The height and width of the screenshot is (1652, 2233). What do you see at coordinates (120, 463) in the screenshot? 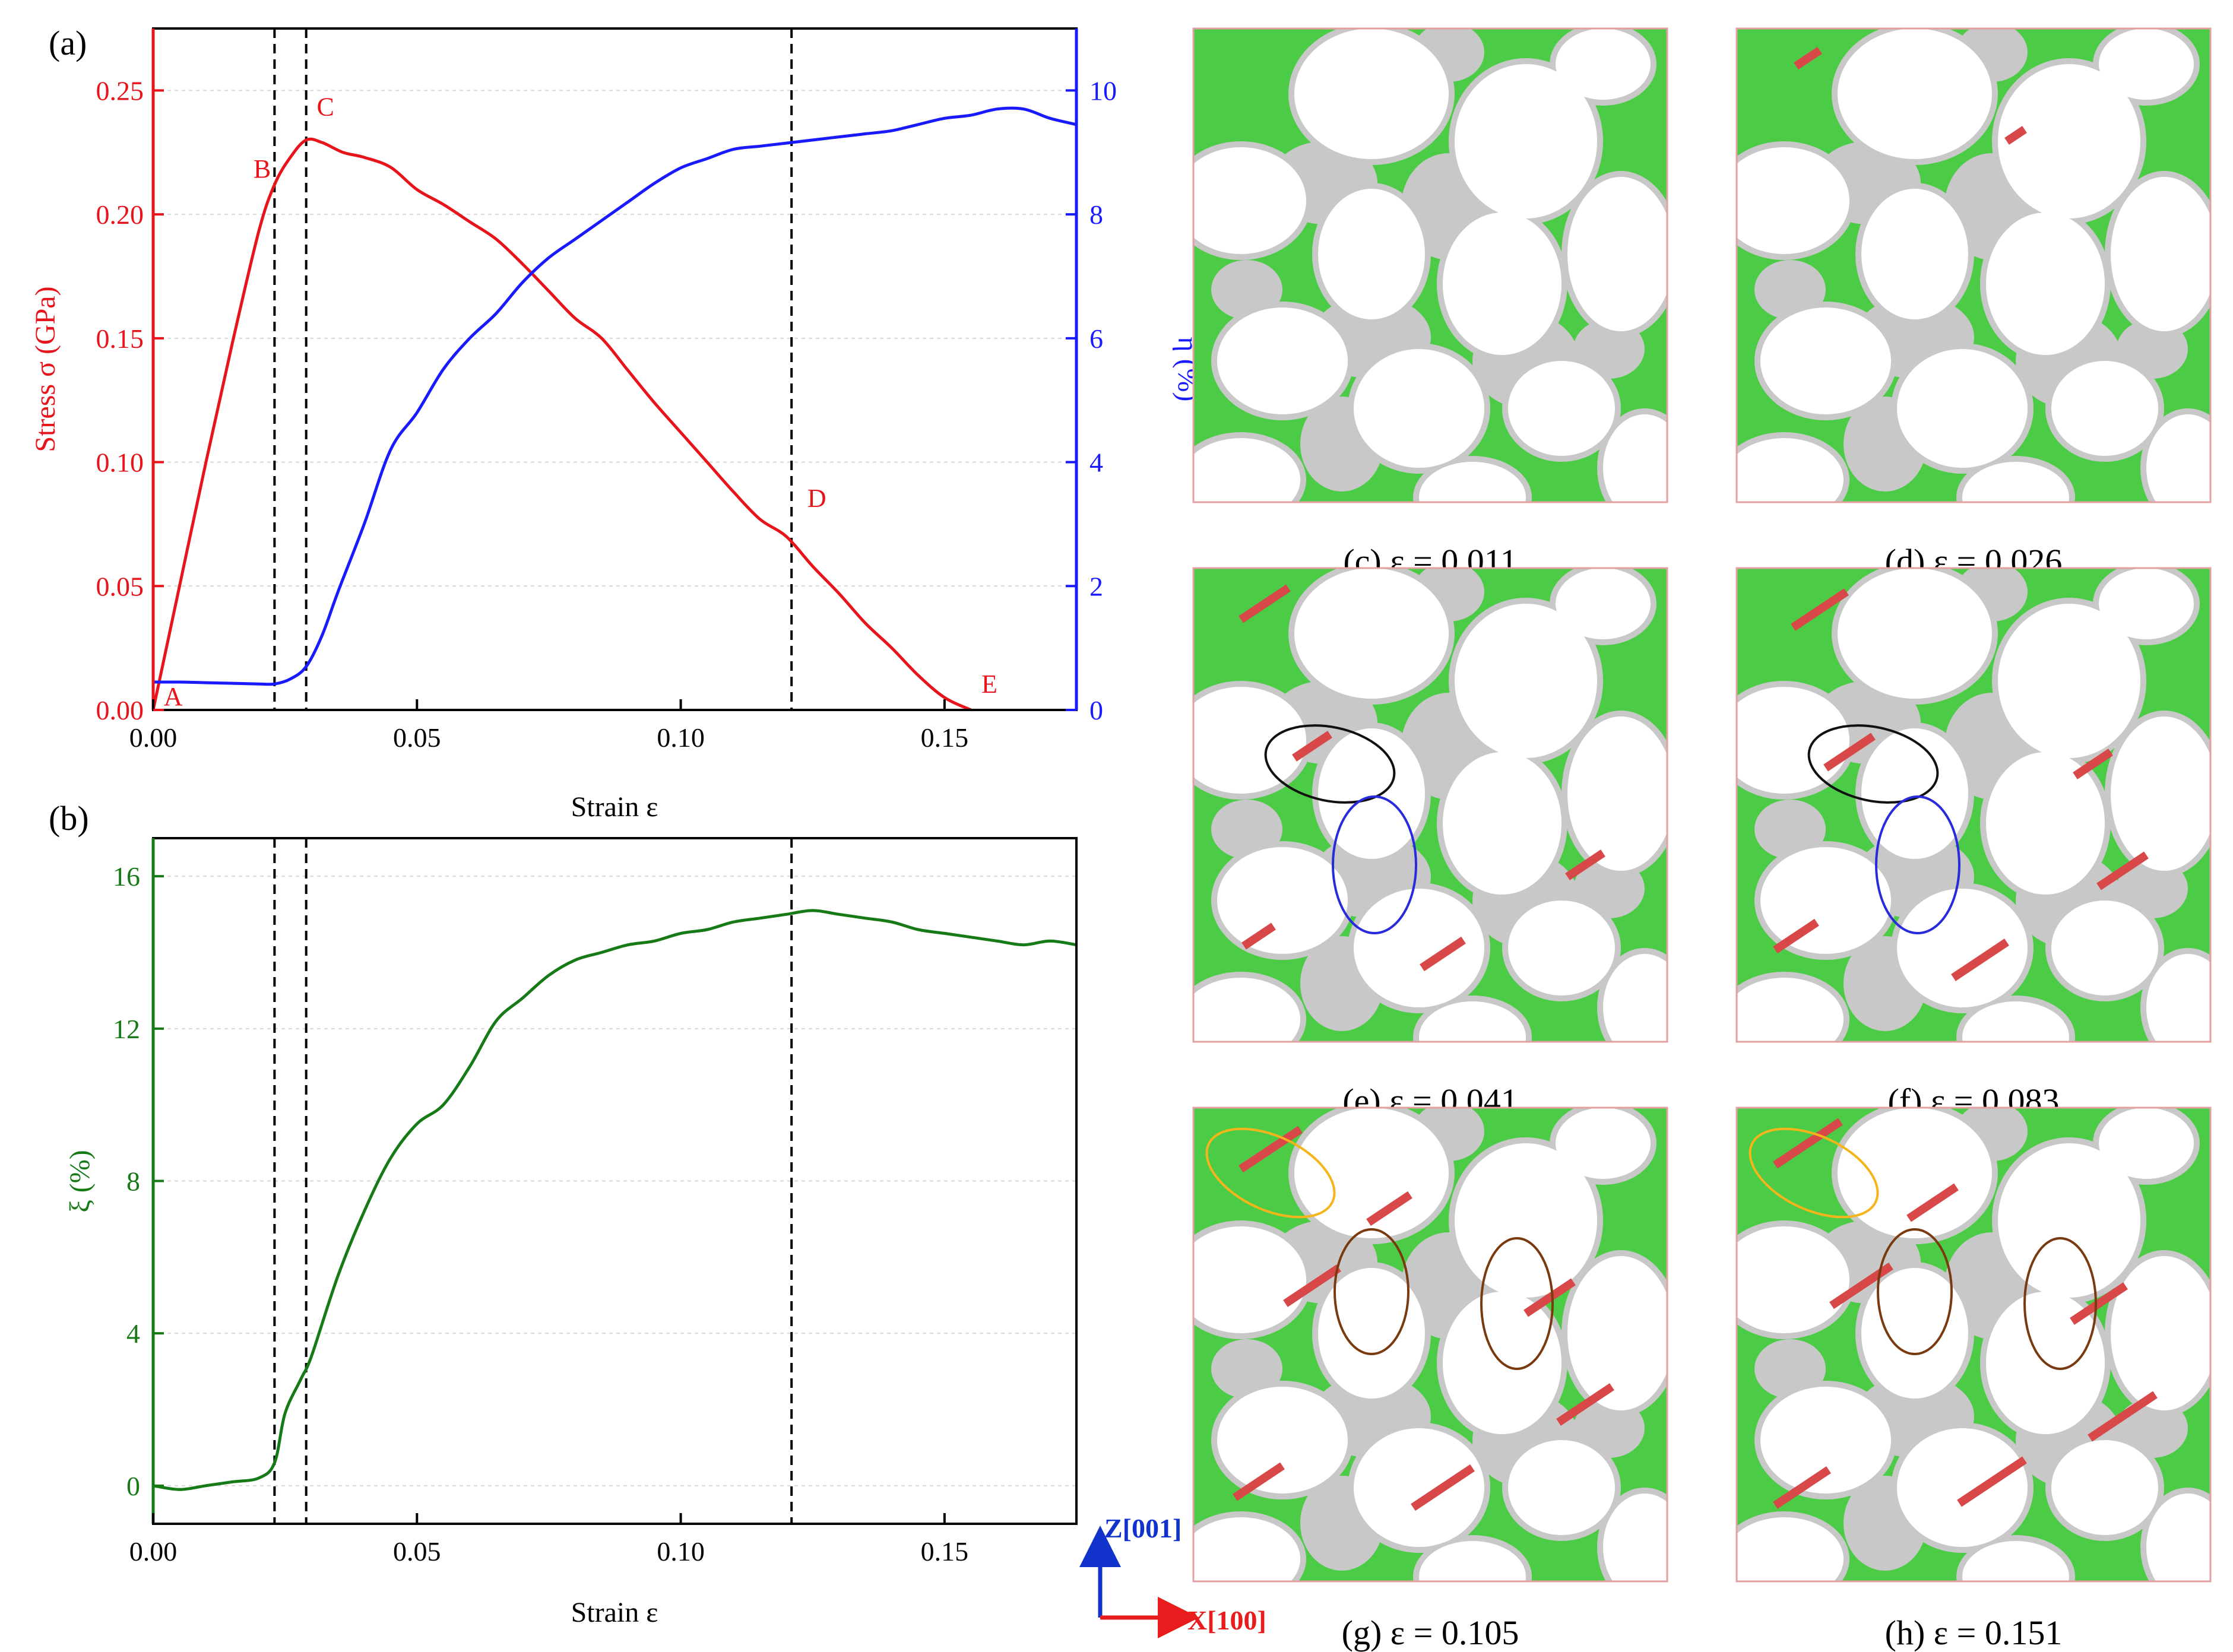
I see `y-tick-label-left-a: 0.10` at bounding box center [120, 463].